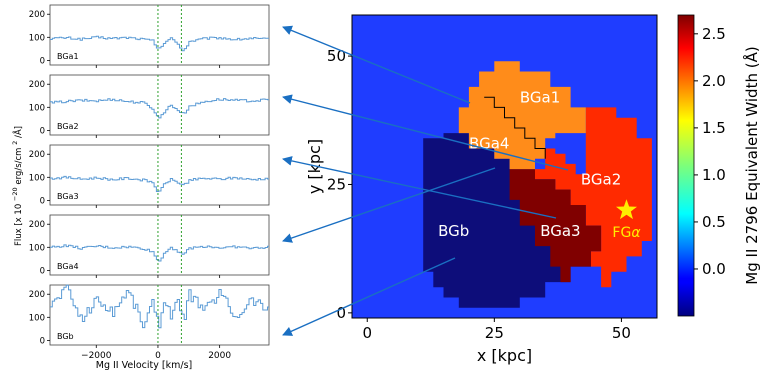 The image size is (767, 370). Describe the element at coordinates (560, 231) in the screenshot. I see `region-label-bga3: BGa3` at that location.